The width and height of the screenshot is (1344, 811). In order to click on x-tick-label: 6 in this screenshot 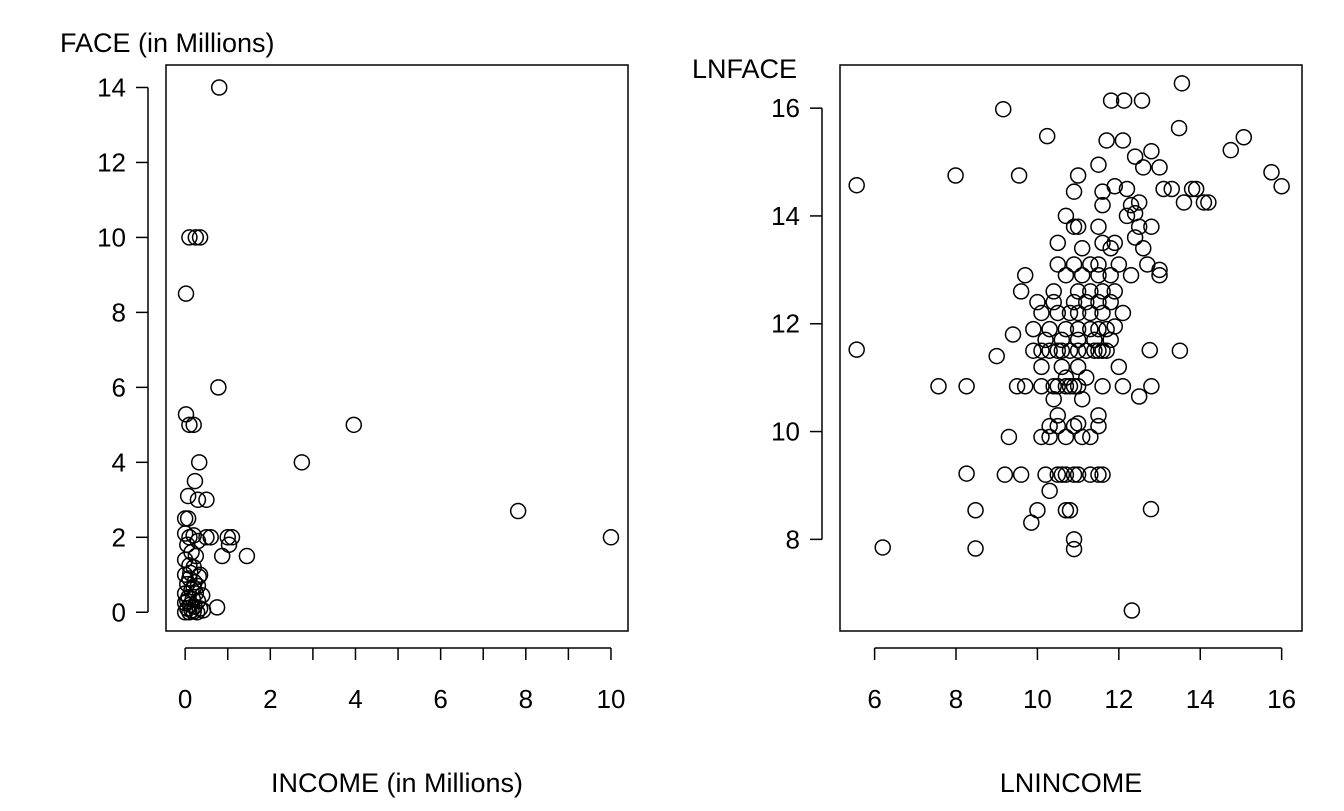, I will do `click(440, 699)`.